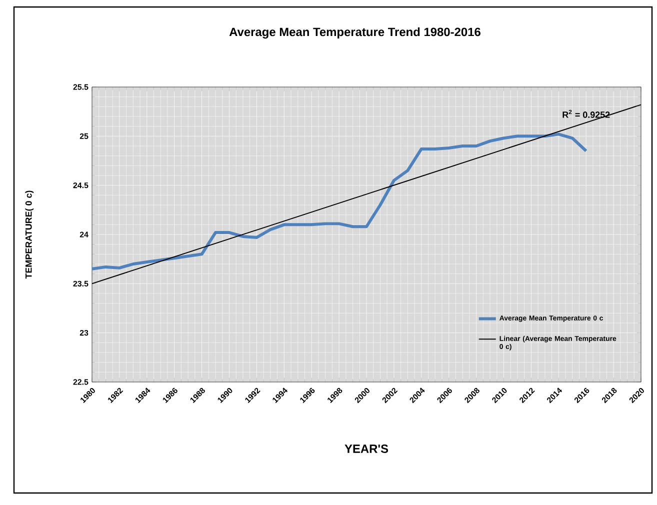  What do you see at coordinates (366, 448) in the screenshot?
I see `x-axis-title: YEAR'S` at bounding box center [366, 448].